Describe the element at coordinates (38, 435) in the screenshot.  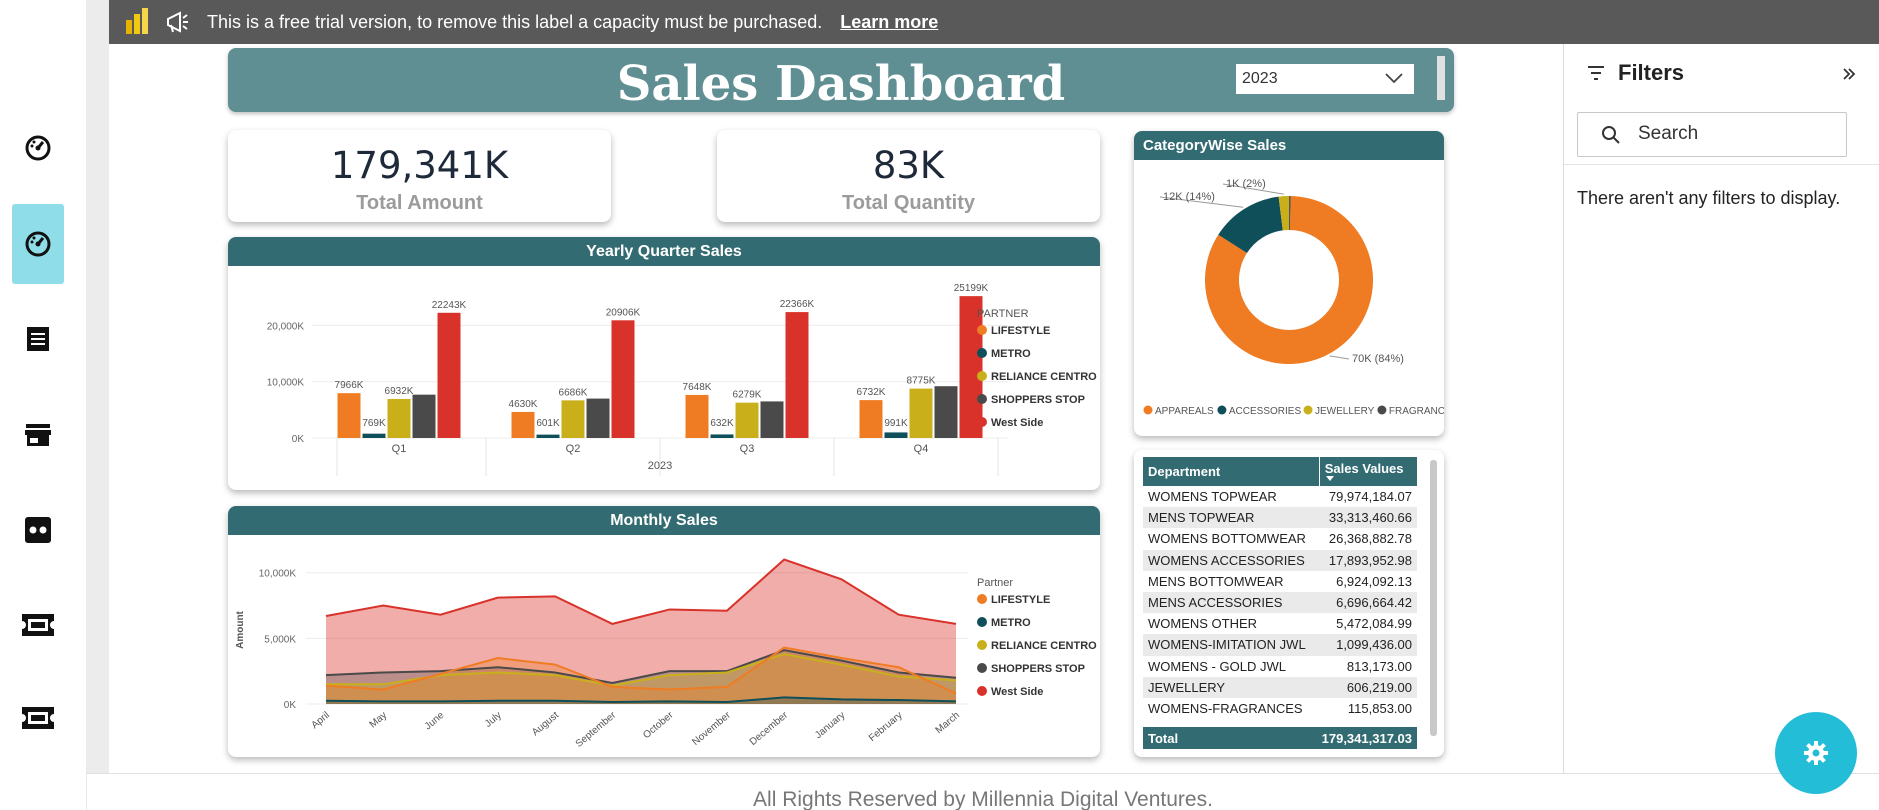
I see `nav-store-button` at that location.